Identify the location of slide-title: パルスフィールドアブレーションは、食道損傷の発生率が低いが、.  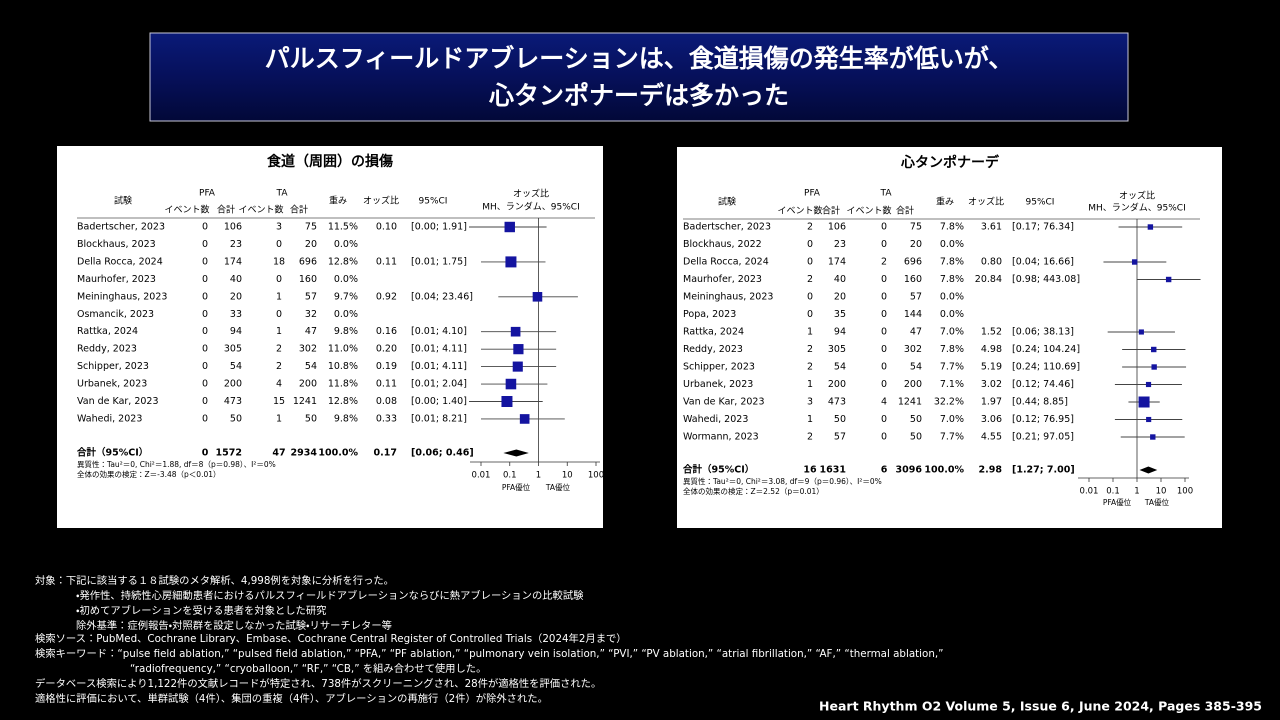
(639, 58).